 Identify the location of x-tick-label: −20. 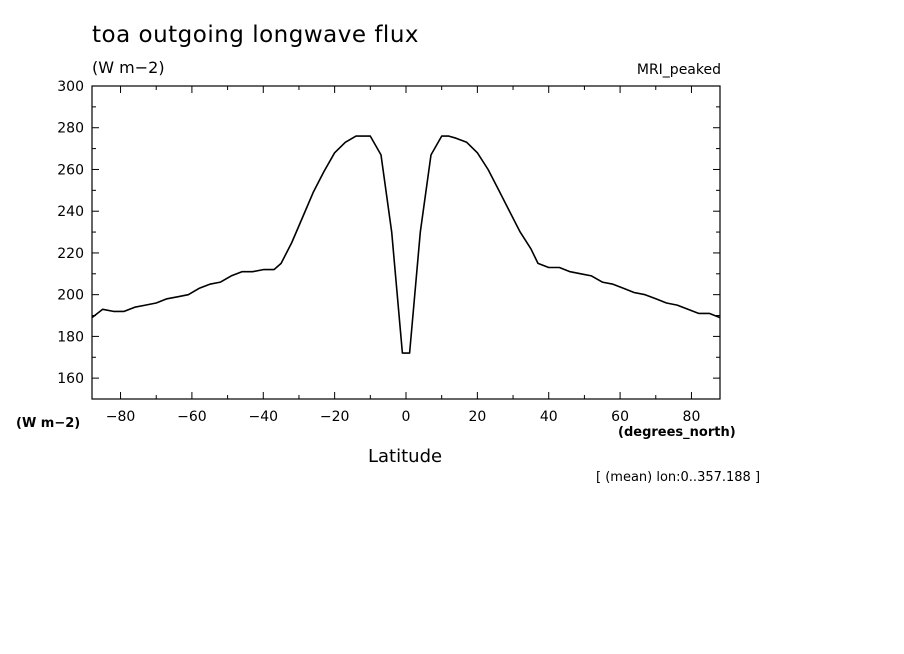
(335, 417).